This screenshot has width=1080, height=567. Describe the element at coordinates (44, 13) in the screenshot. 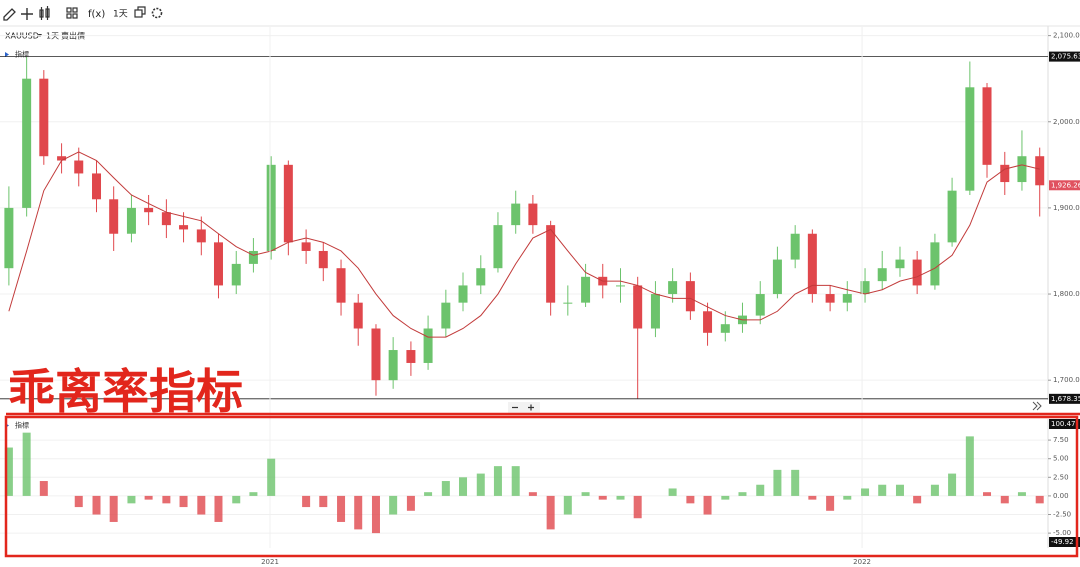

I see `candle-icon` at that location.